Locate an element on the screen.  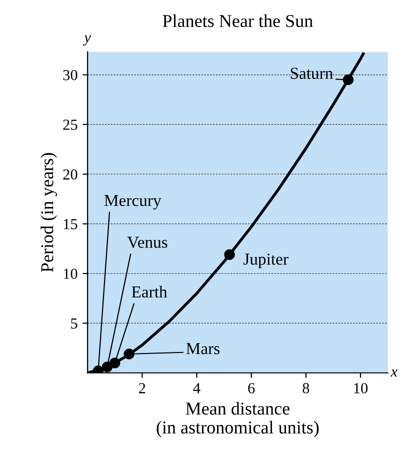
annotation: Mars is located at coordinates (203, 348).